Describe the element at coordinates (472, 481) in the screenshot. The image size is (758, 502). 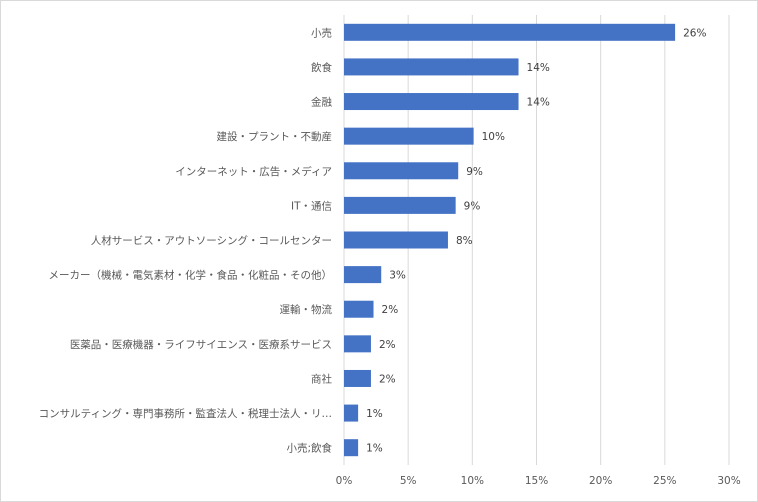
I see `x-tick-label: 10%` at that location.